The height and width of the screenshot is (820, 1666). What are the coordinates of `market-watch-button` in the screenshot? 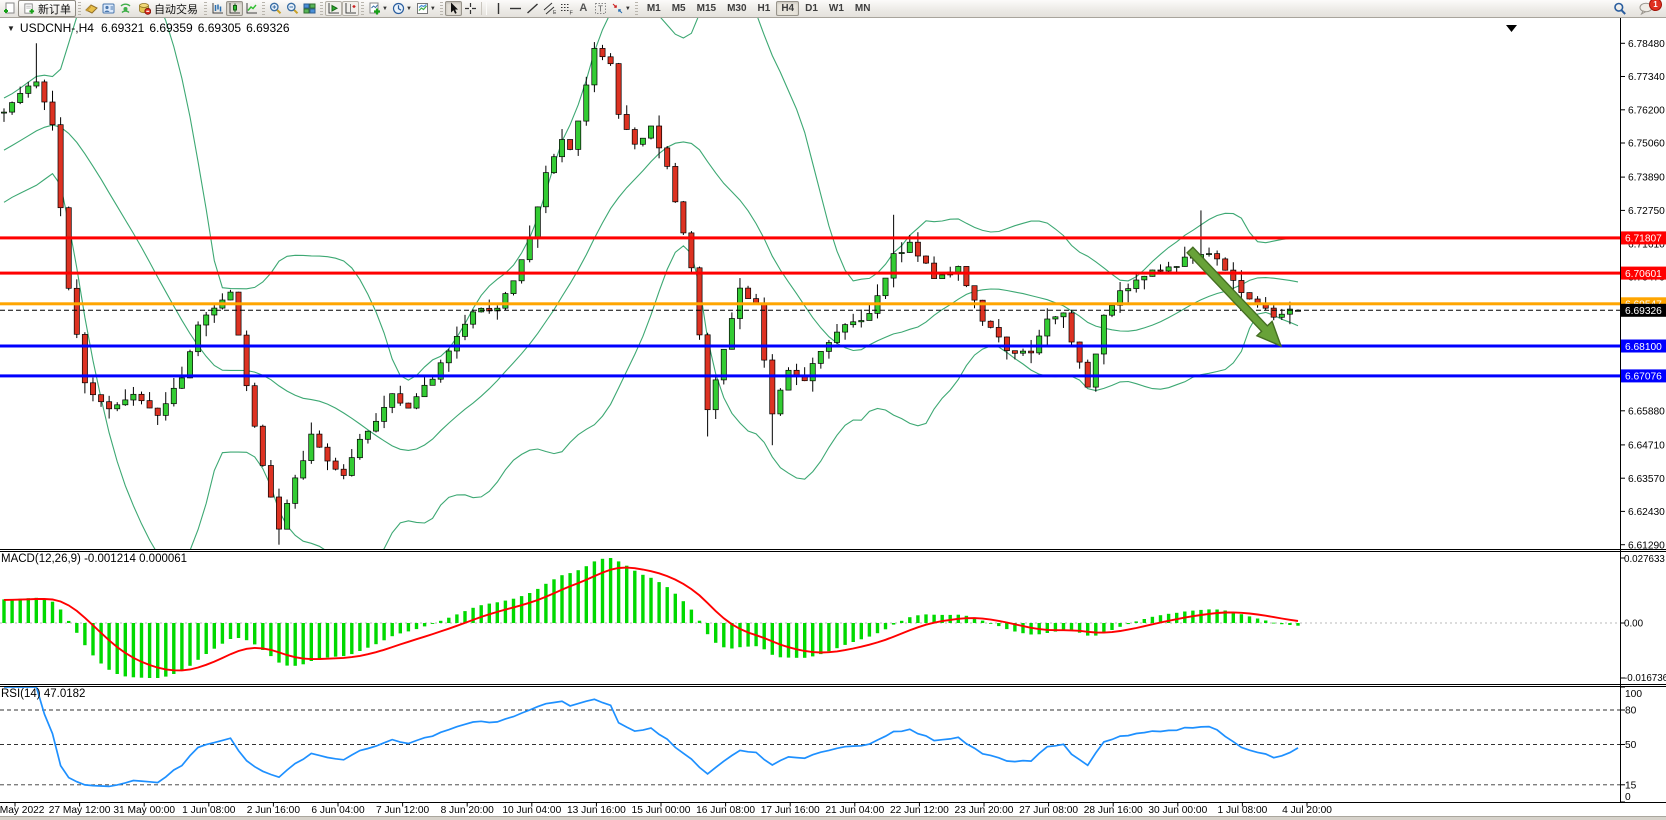 It's located at (91, 8).